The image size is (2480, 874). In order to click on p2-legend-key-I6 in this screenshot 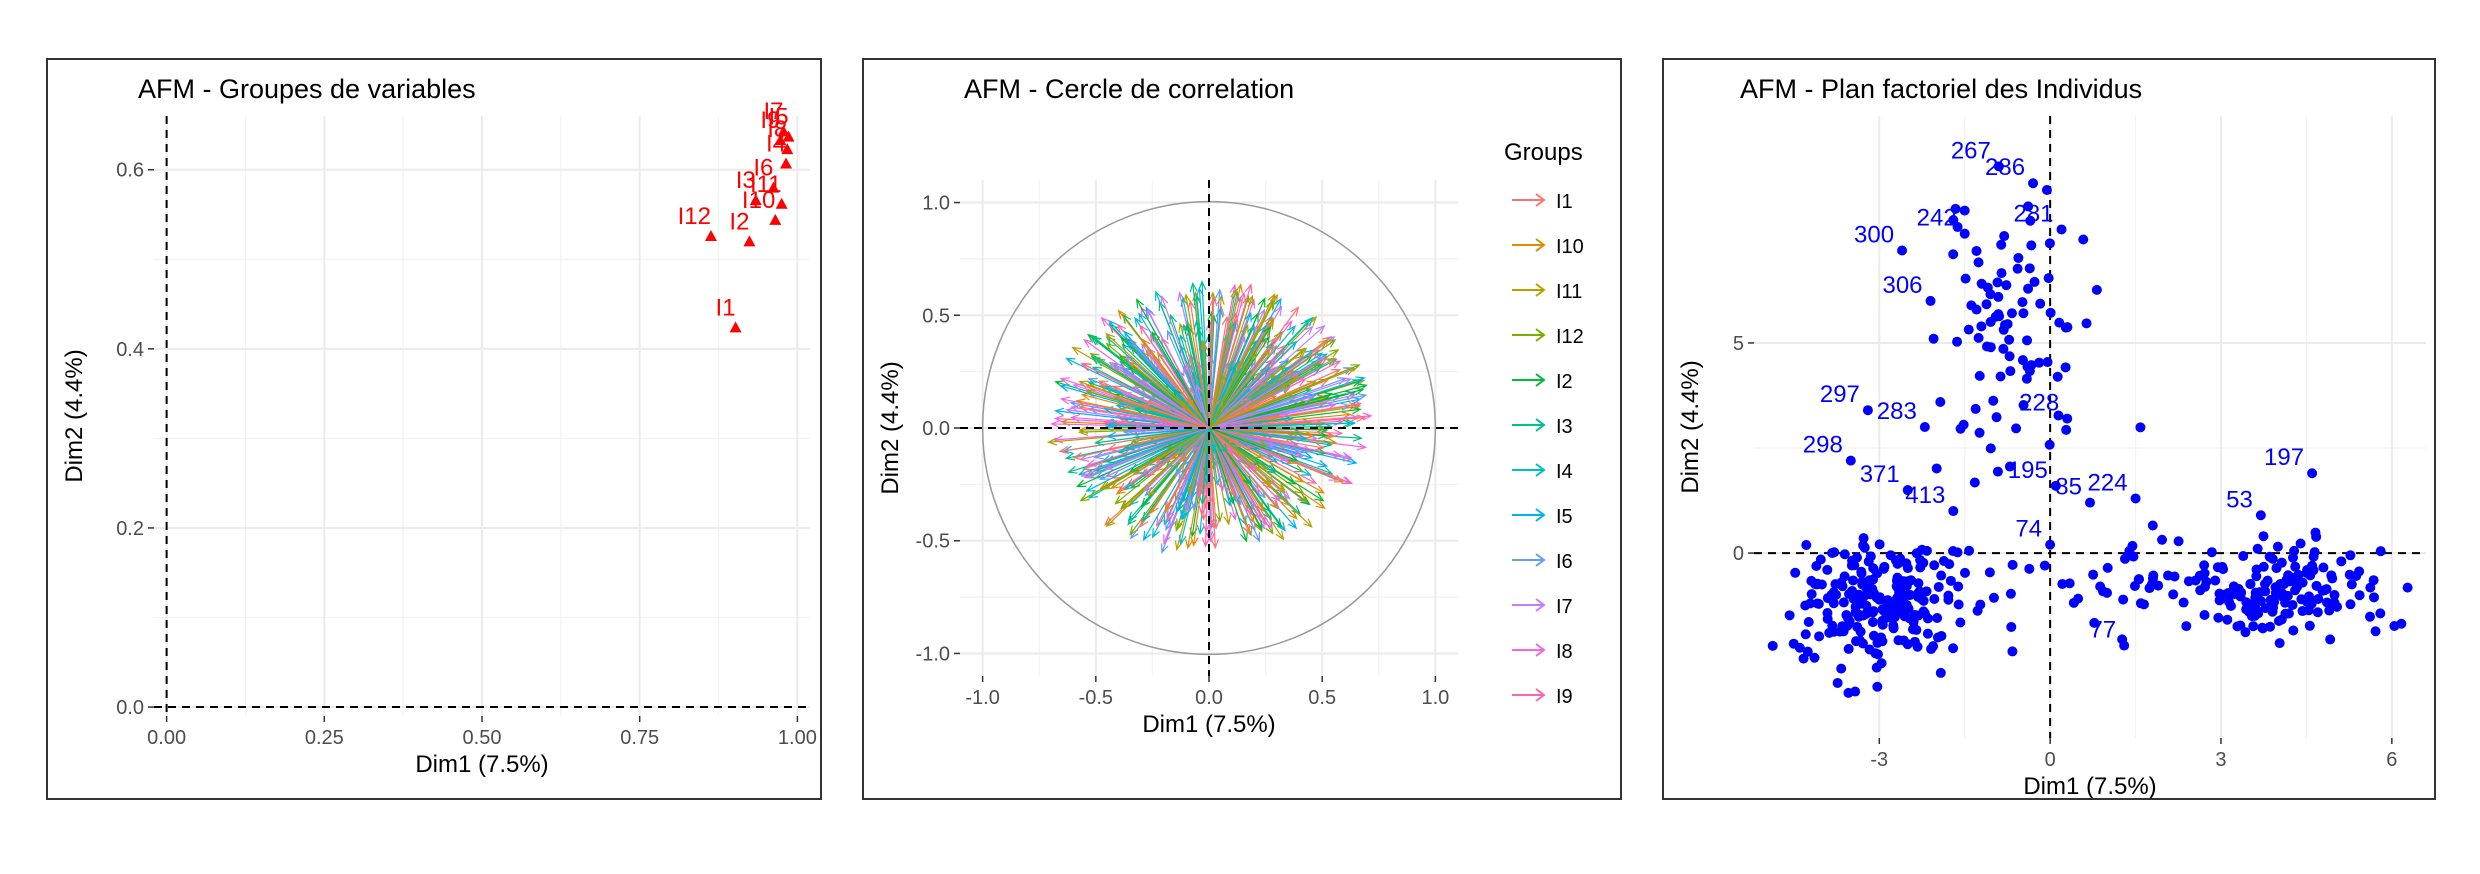, I will do `click(1529, 560)`.